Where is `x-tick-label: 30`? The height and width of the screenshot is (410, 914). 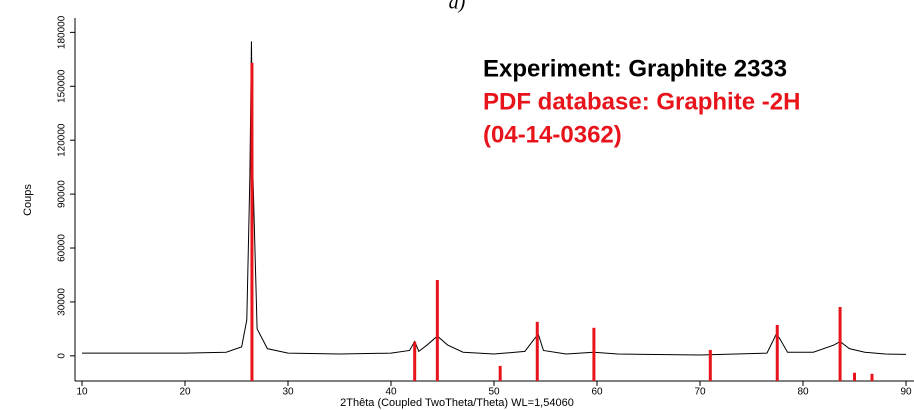
x-tick-label: 30 is located at coordinates (288, 392).